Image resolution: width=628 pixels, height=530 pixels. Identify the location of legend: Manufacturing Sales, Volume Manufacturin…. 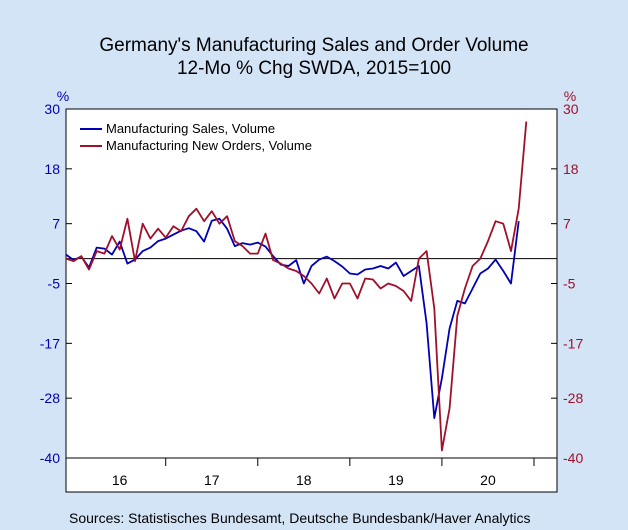
(196, 137).